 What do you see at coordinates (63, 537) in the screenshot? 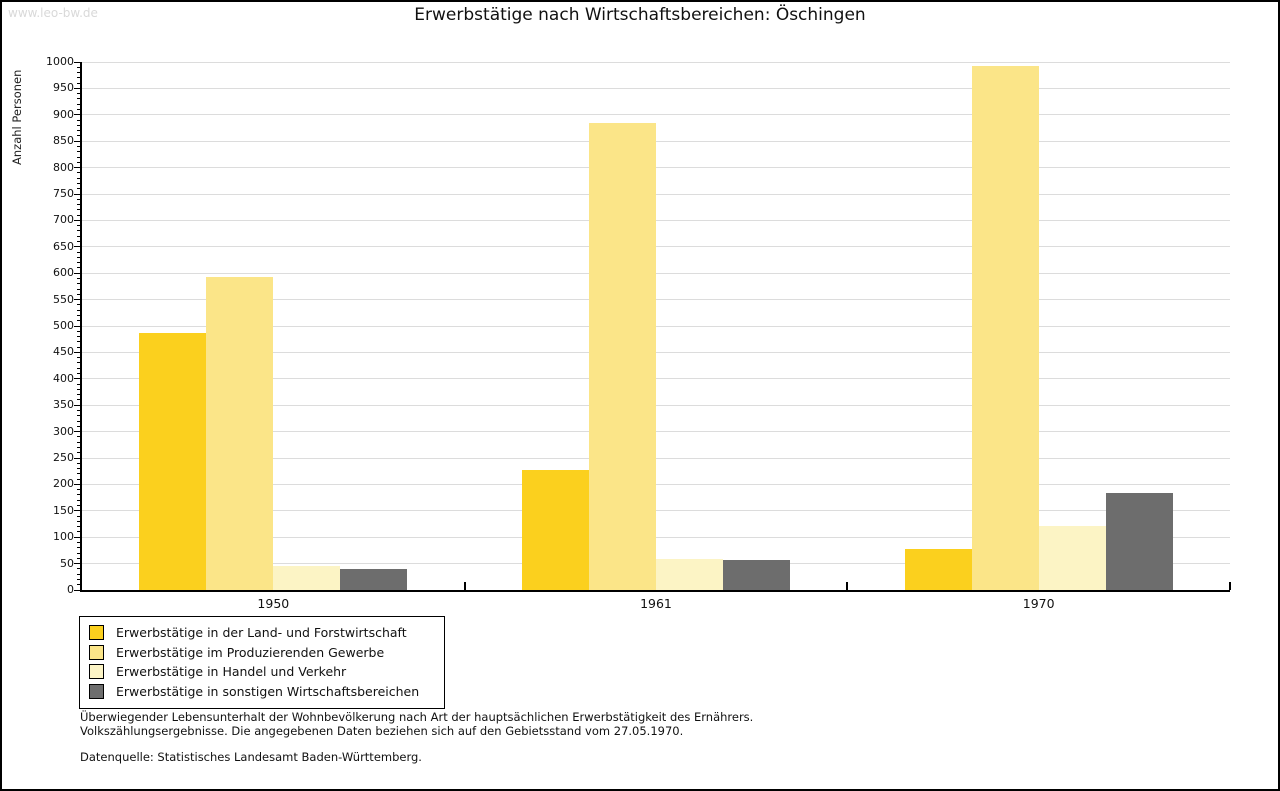
I see `y-axis-tick-label: 100` at bounding box center [63, 537].